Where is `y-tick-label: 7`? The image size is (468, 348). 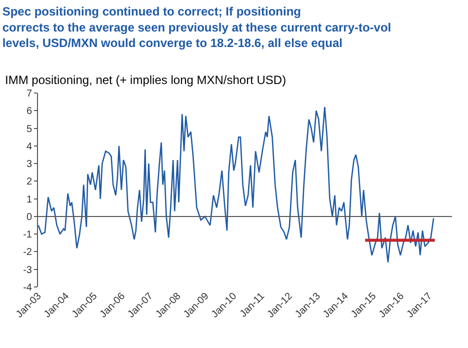
y-tick-label: 7 is located at coordinates (29, 94).